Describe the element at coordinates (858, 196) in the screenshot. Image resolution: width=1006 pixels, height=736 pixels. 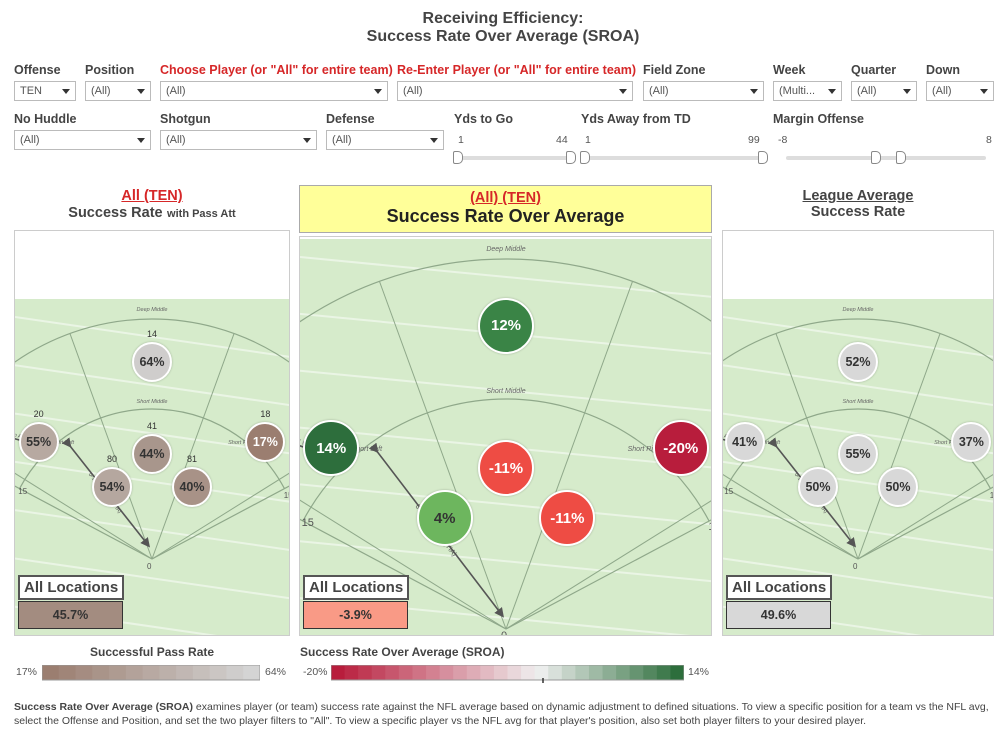
I see `league-panel-title: League Average` at that location.